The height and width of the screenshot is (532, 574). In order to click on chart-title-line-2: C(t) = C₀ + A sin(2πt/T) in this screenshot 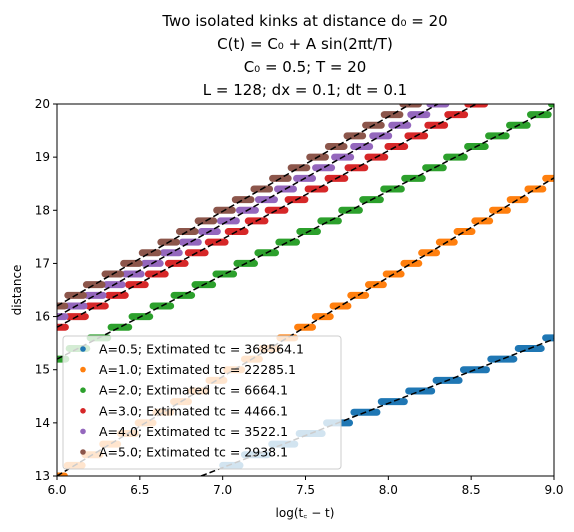, I will do `click(305, 44)`.